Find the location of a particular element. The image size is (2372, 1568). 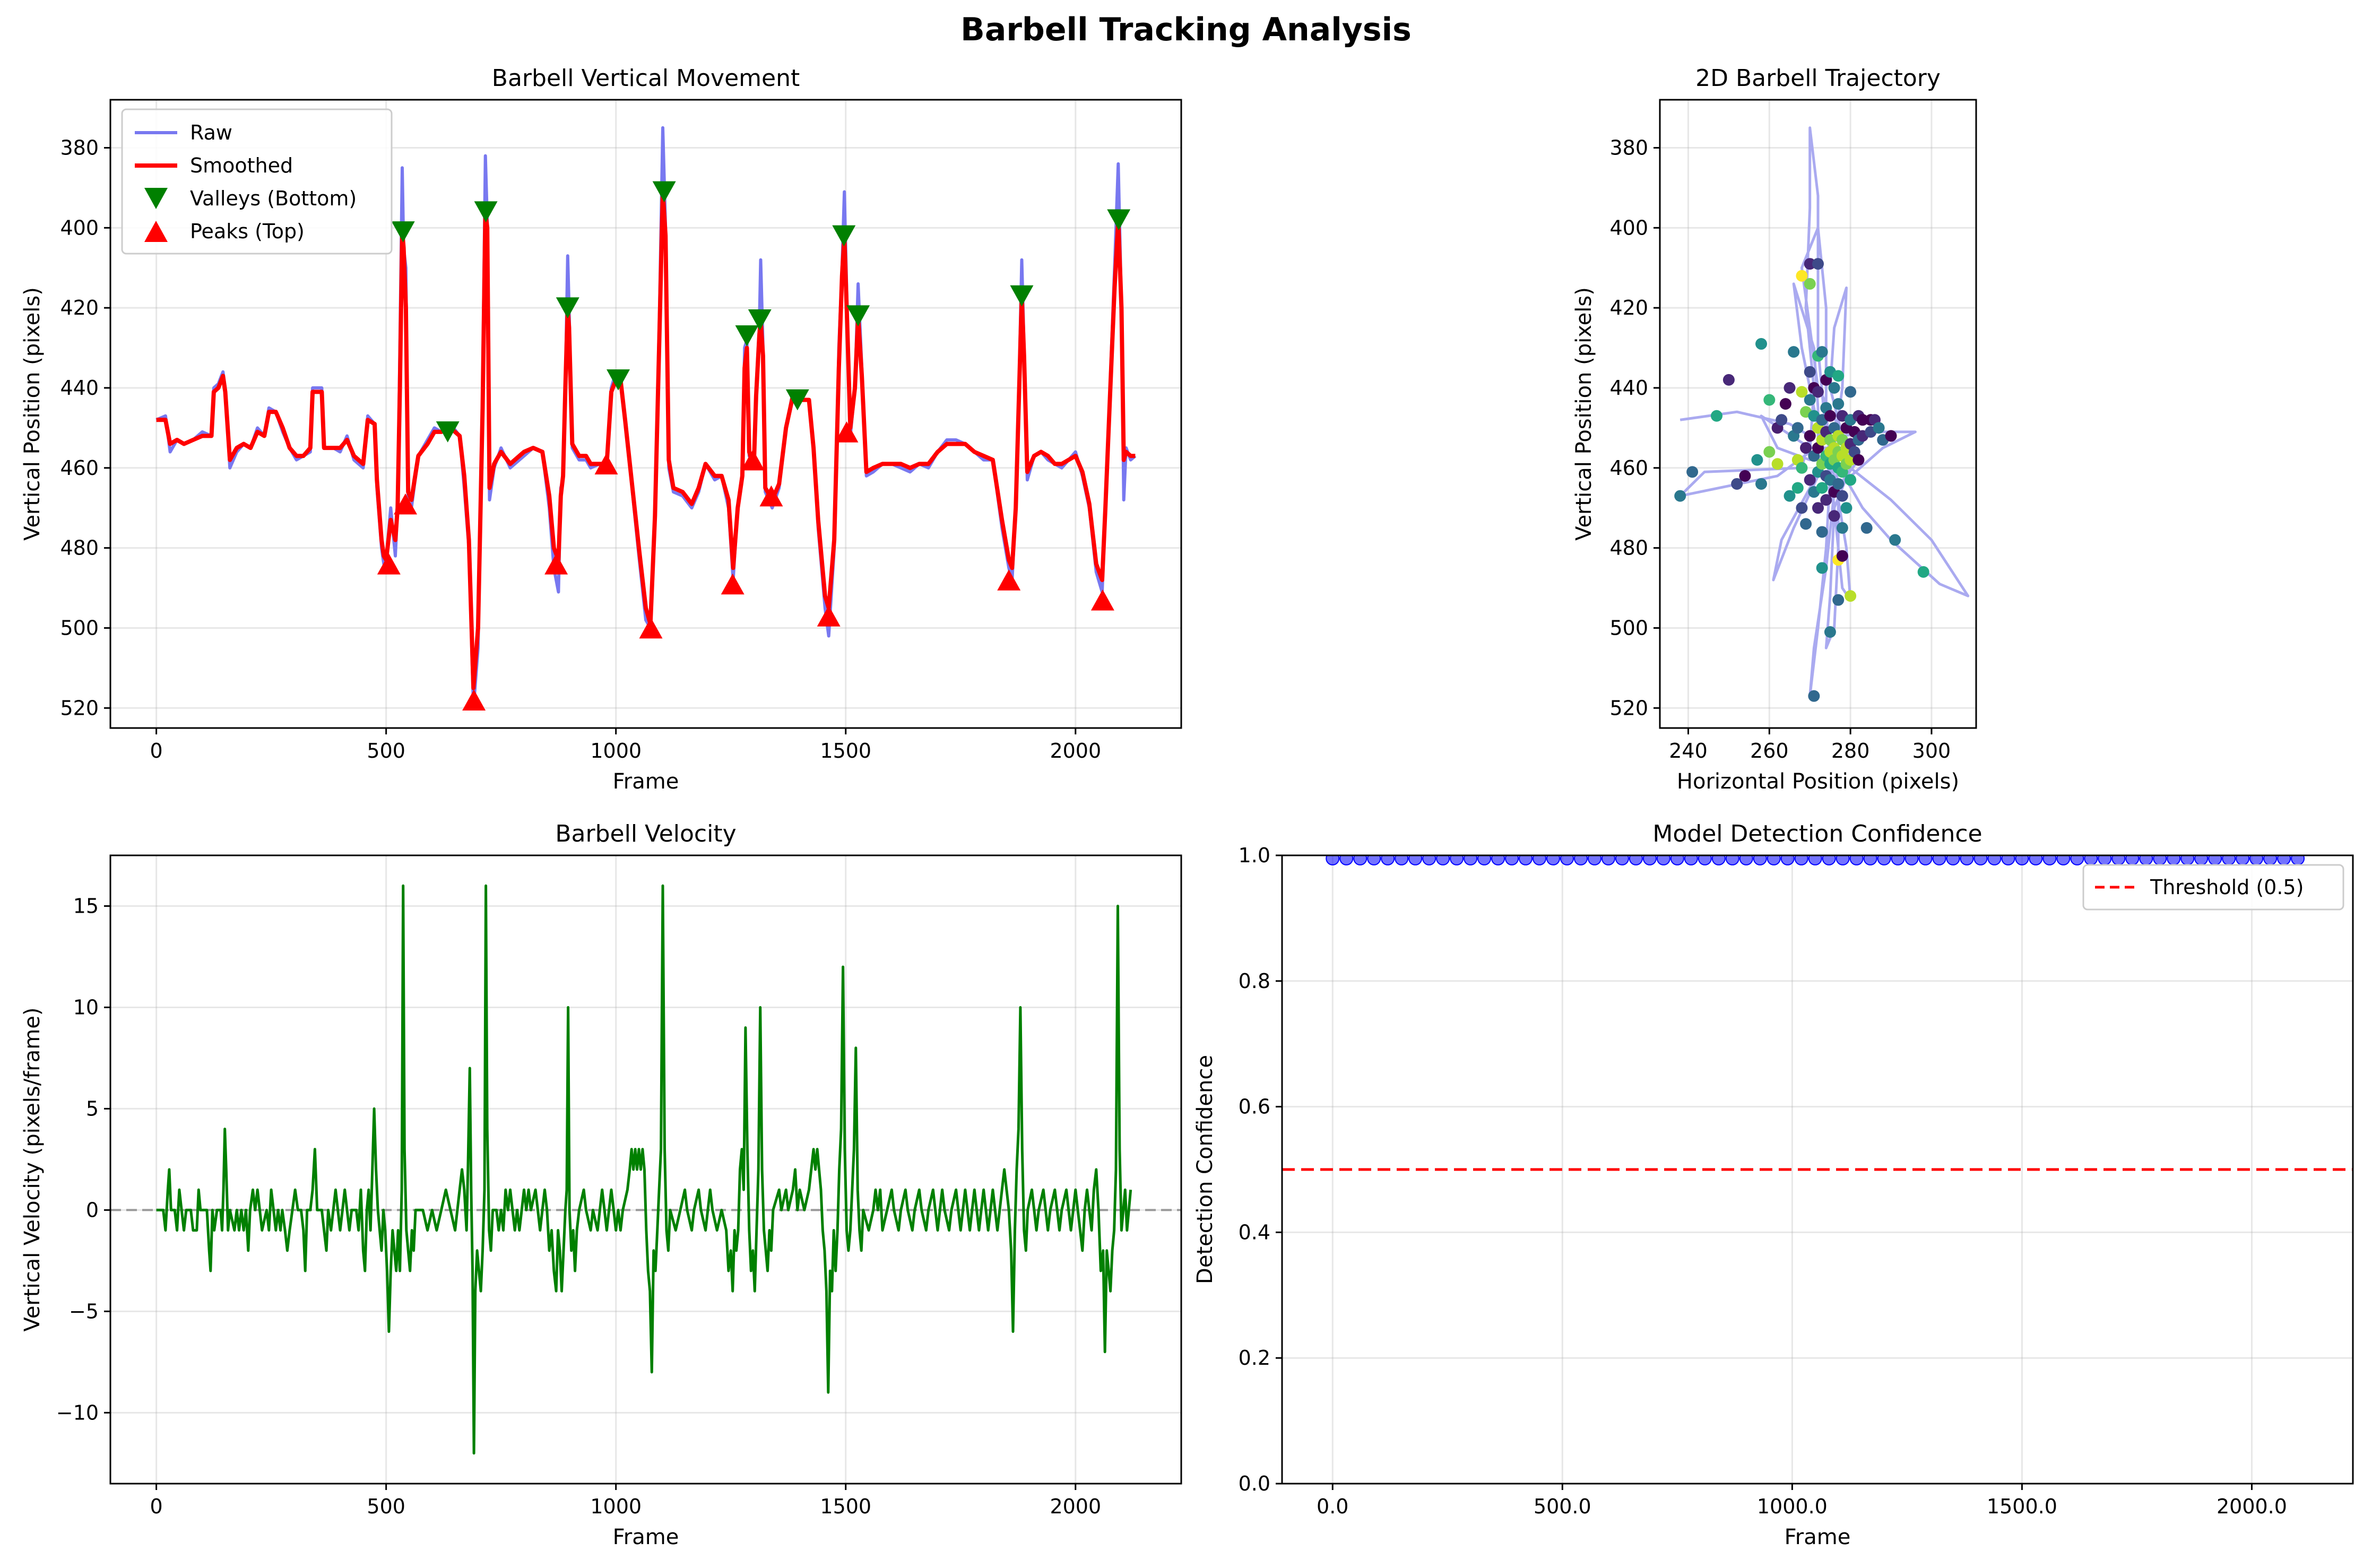

legend: Threshold (0.5) is located at coordinates (2213, 887).